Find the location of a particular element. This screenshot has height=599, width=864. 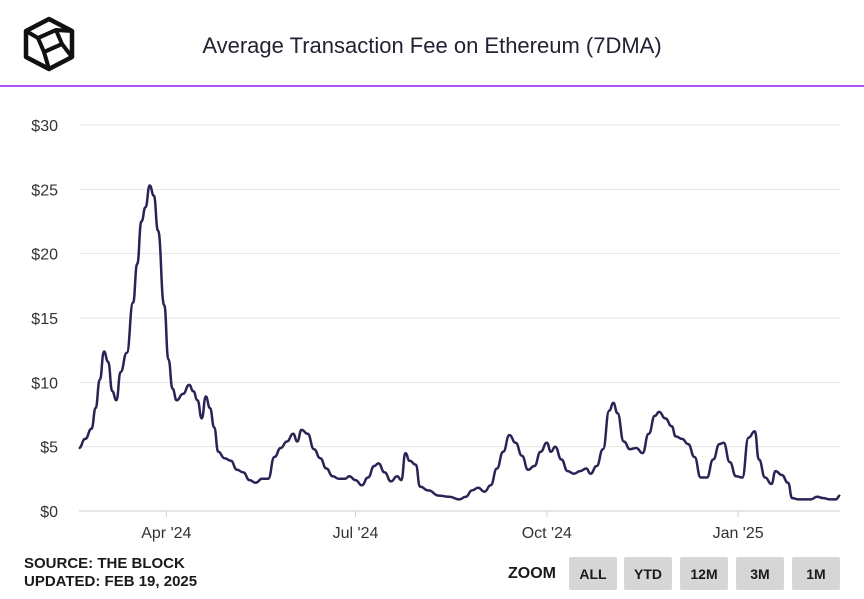

x-axis-tick-labels: Apr '24 Jul '24 Oct '24 Jan '25 is located at coordinates (452, 526).